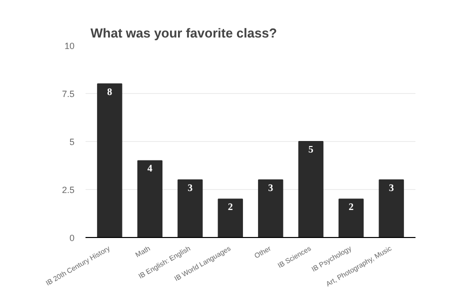  I want to click on chart-title: What was your favorite class?, so click(183, 33).